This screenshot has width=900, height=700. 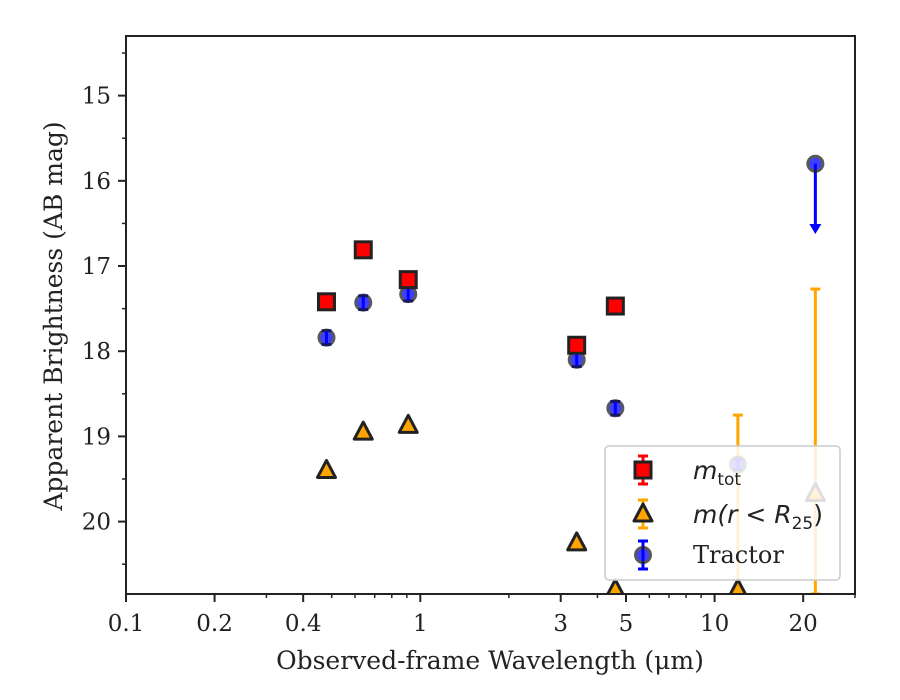 I want to click on y-tick-label: 19, so click(x=96, y=437).